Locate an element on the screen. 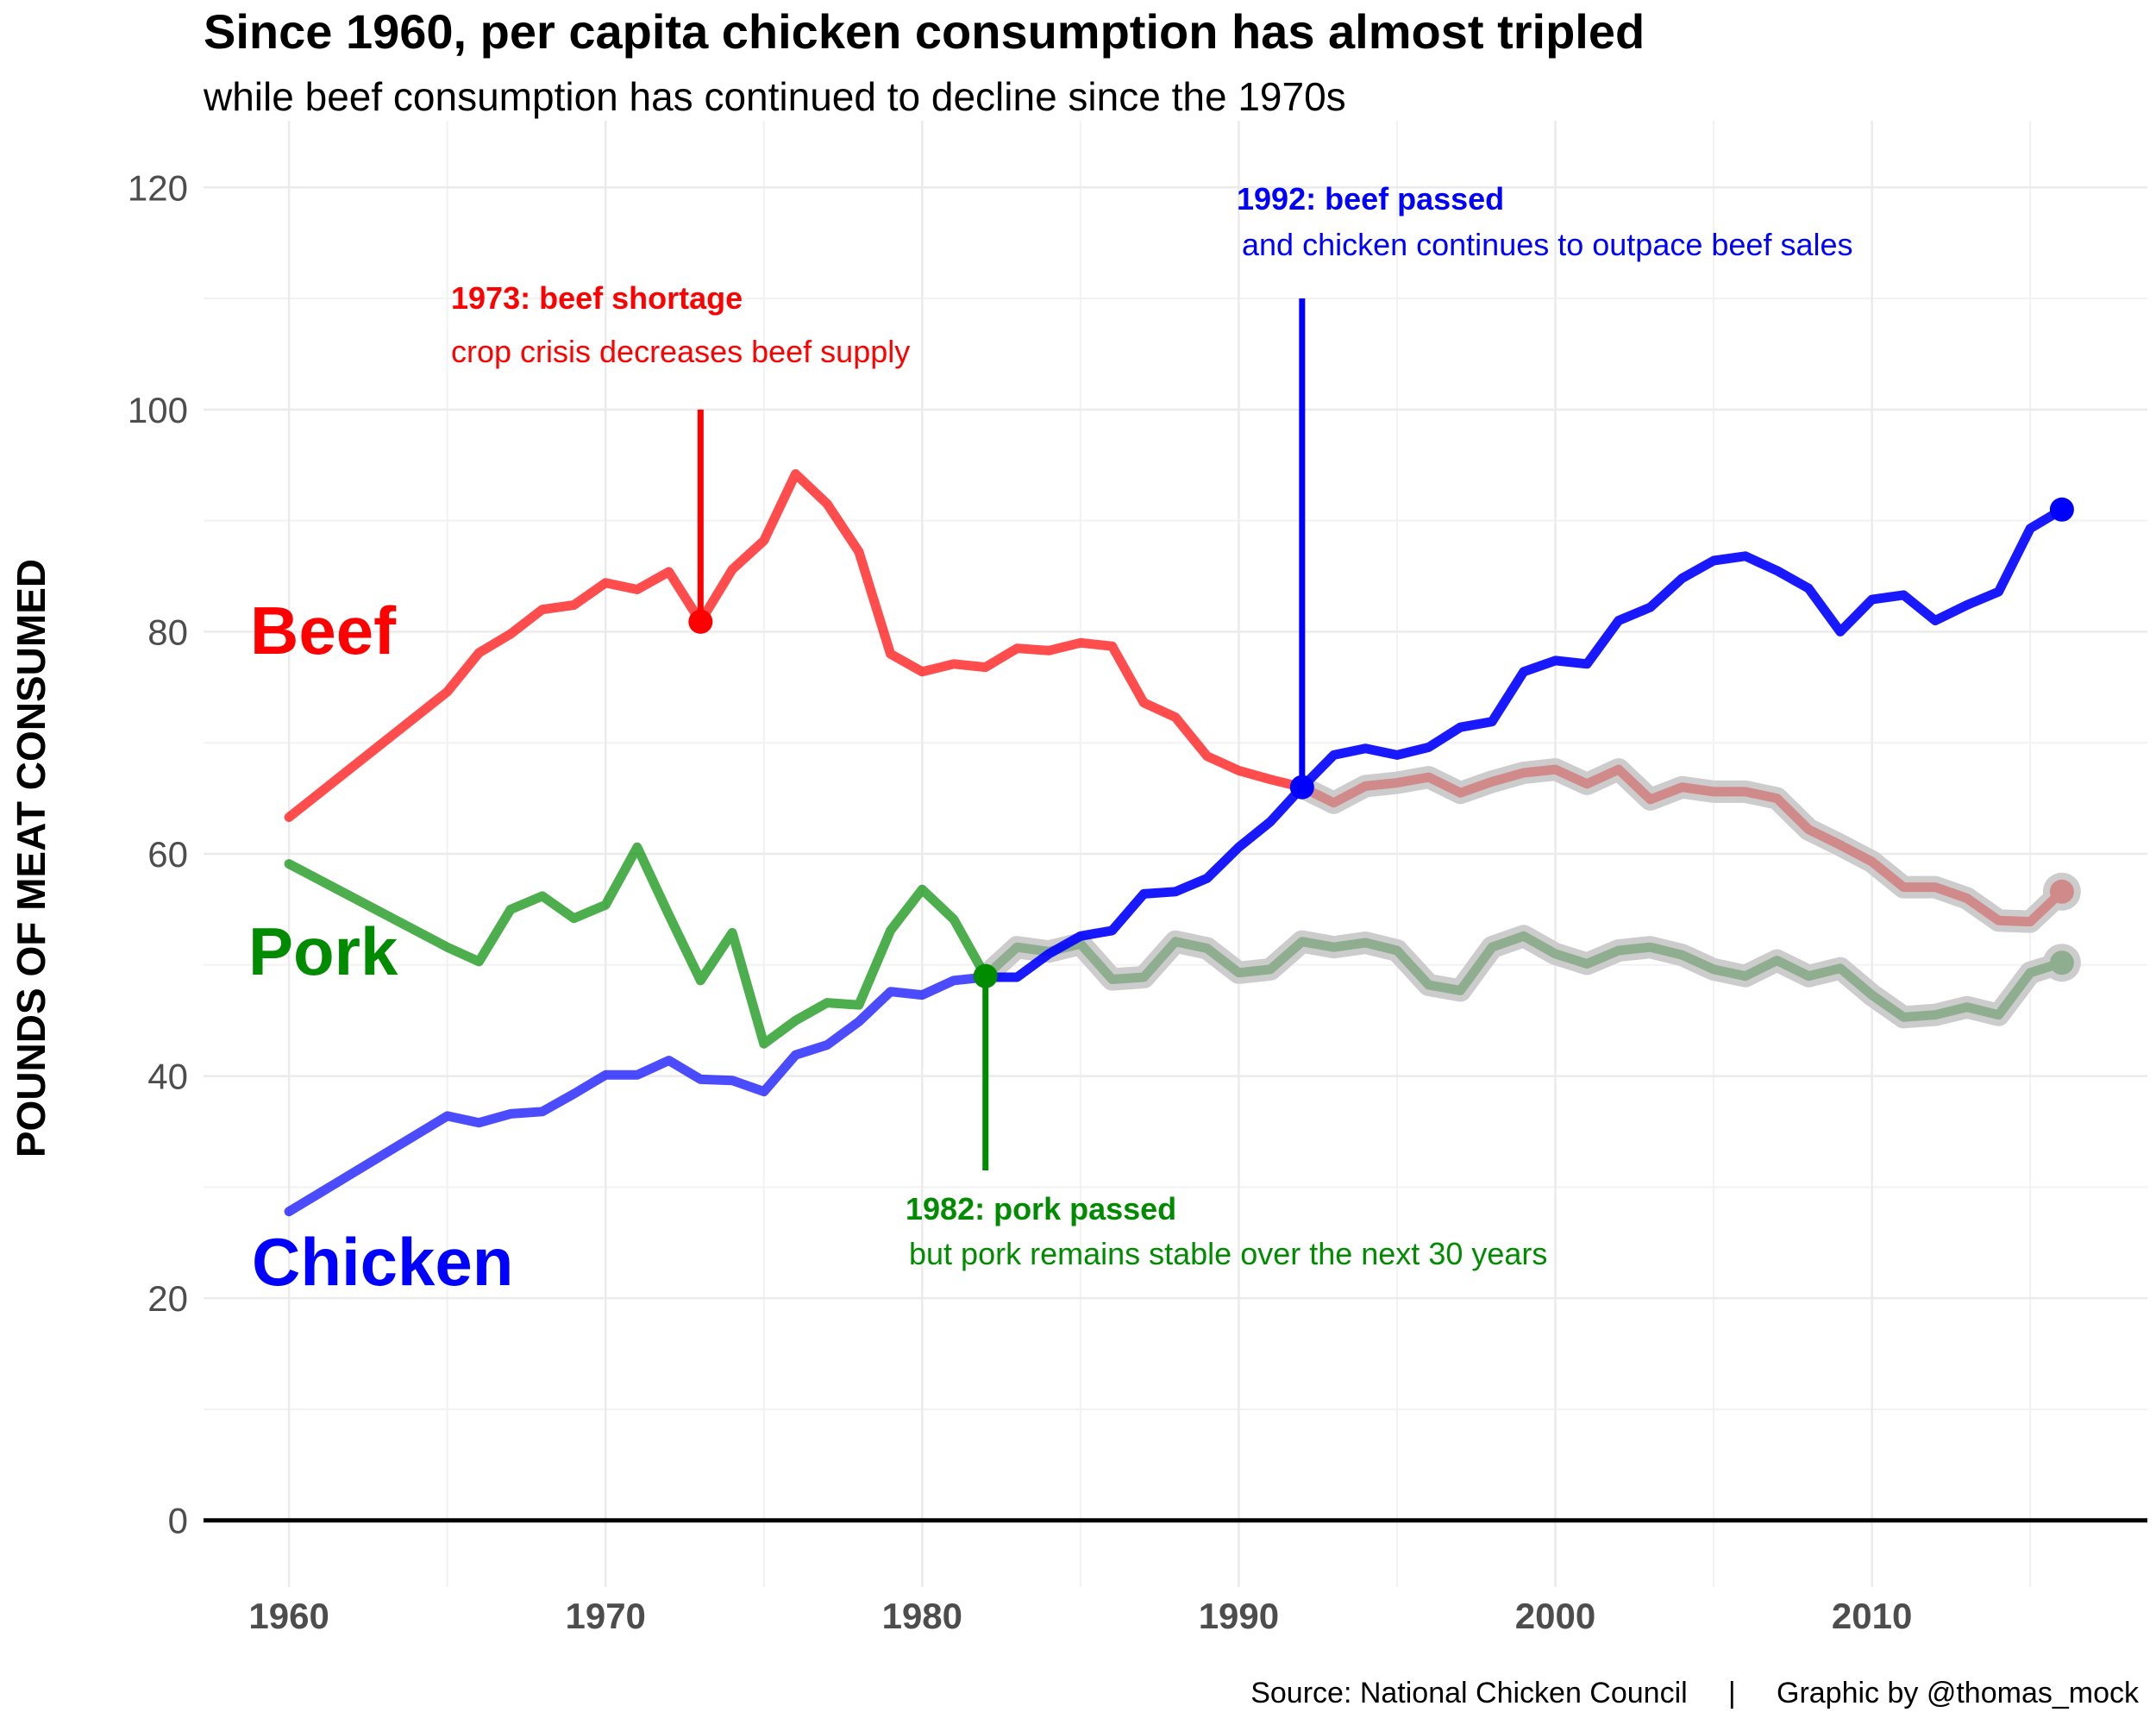 The width and height of the screenshot is (2156, 1725). annotation-heading-beef: 1973: beef shortage is located at coordinates (597, 298).